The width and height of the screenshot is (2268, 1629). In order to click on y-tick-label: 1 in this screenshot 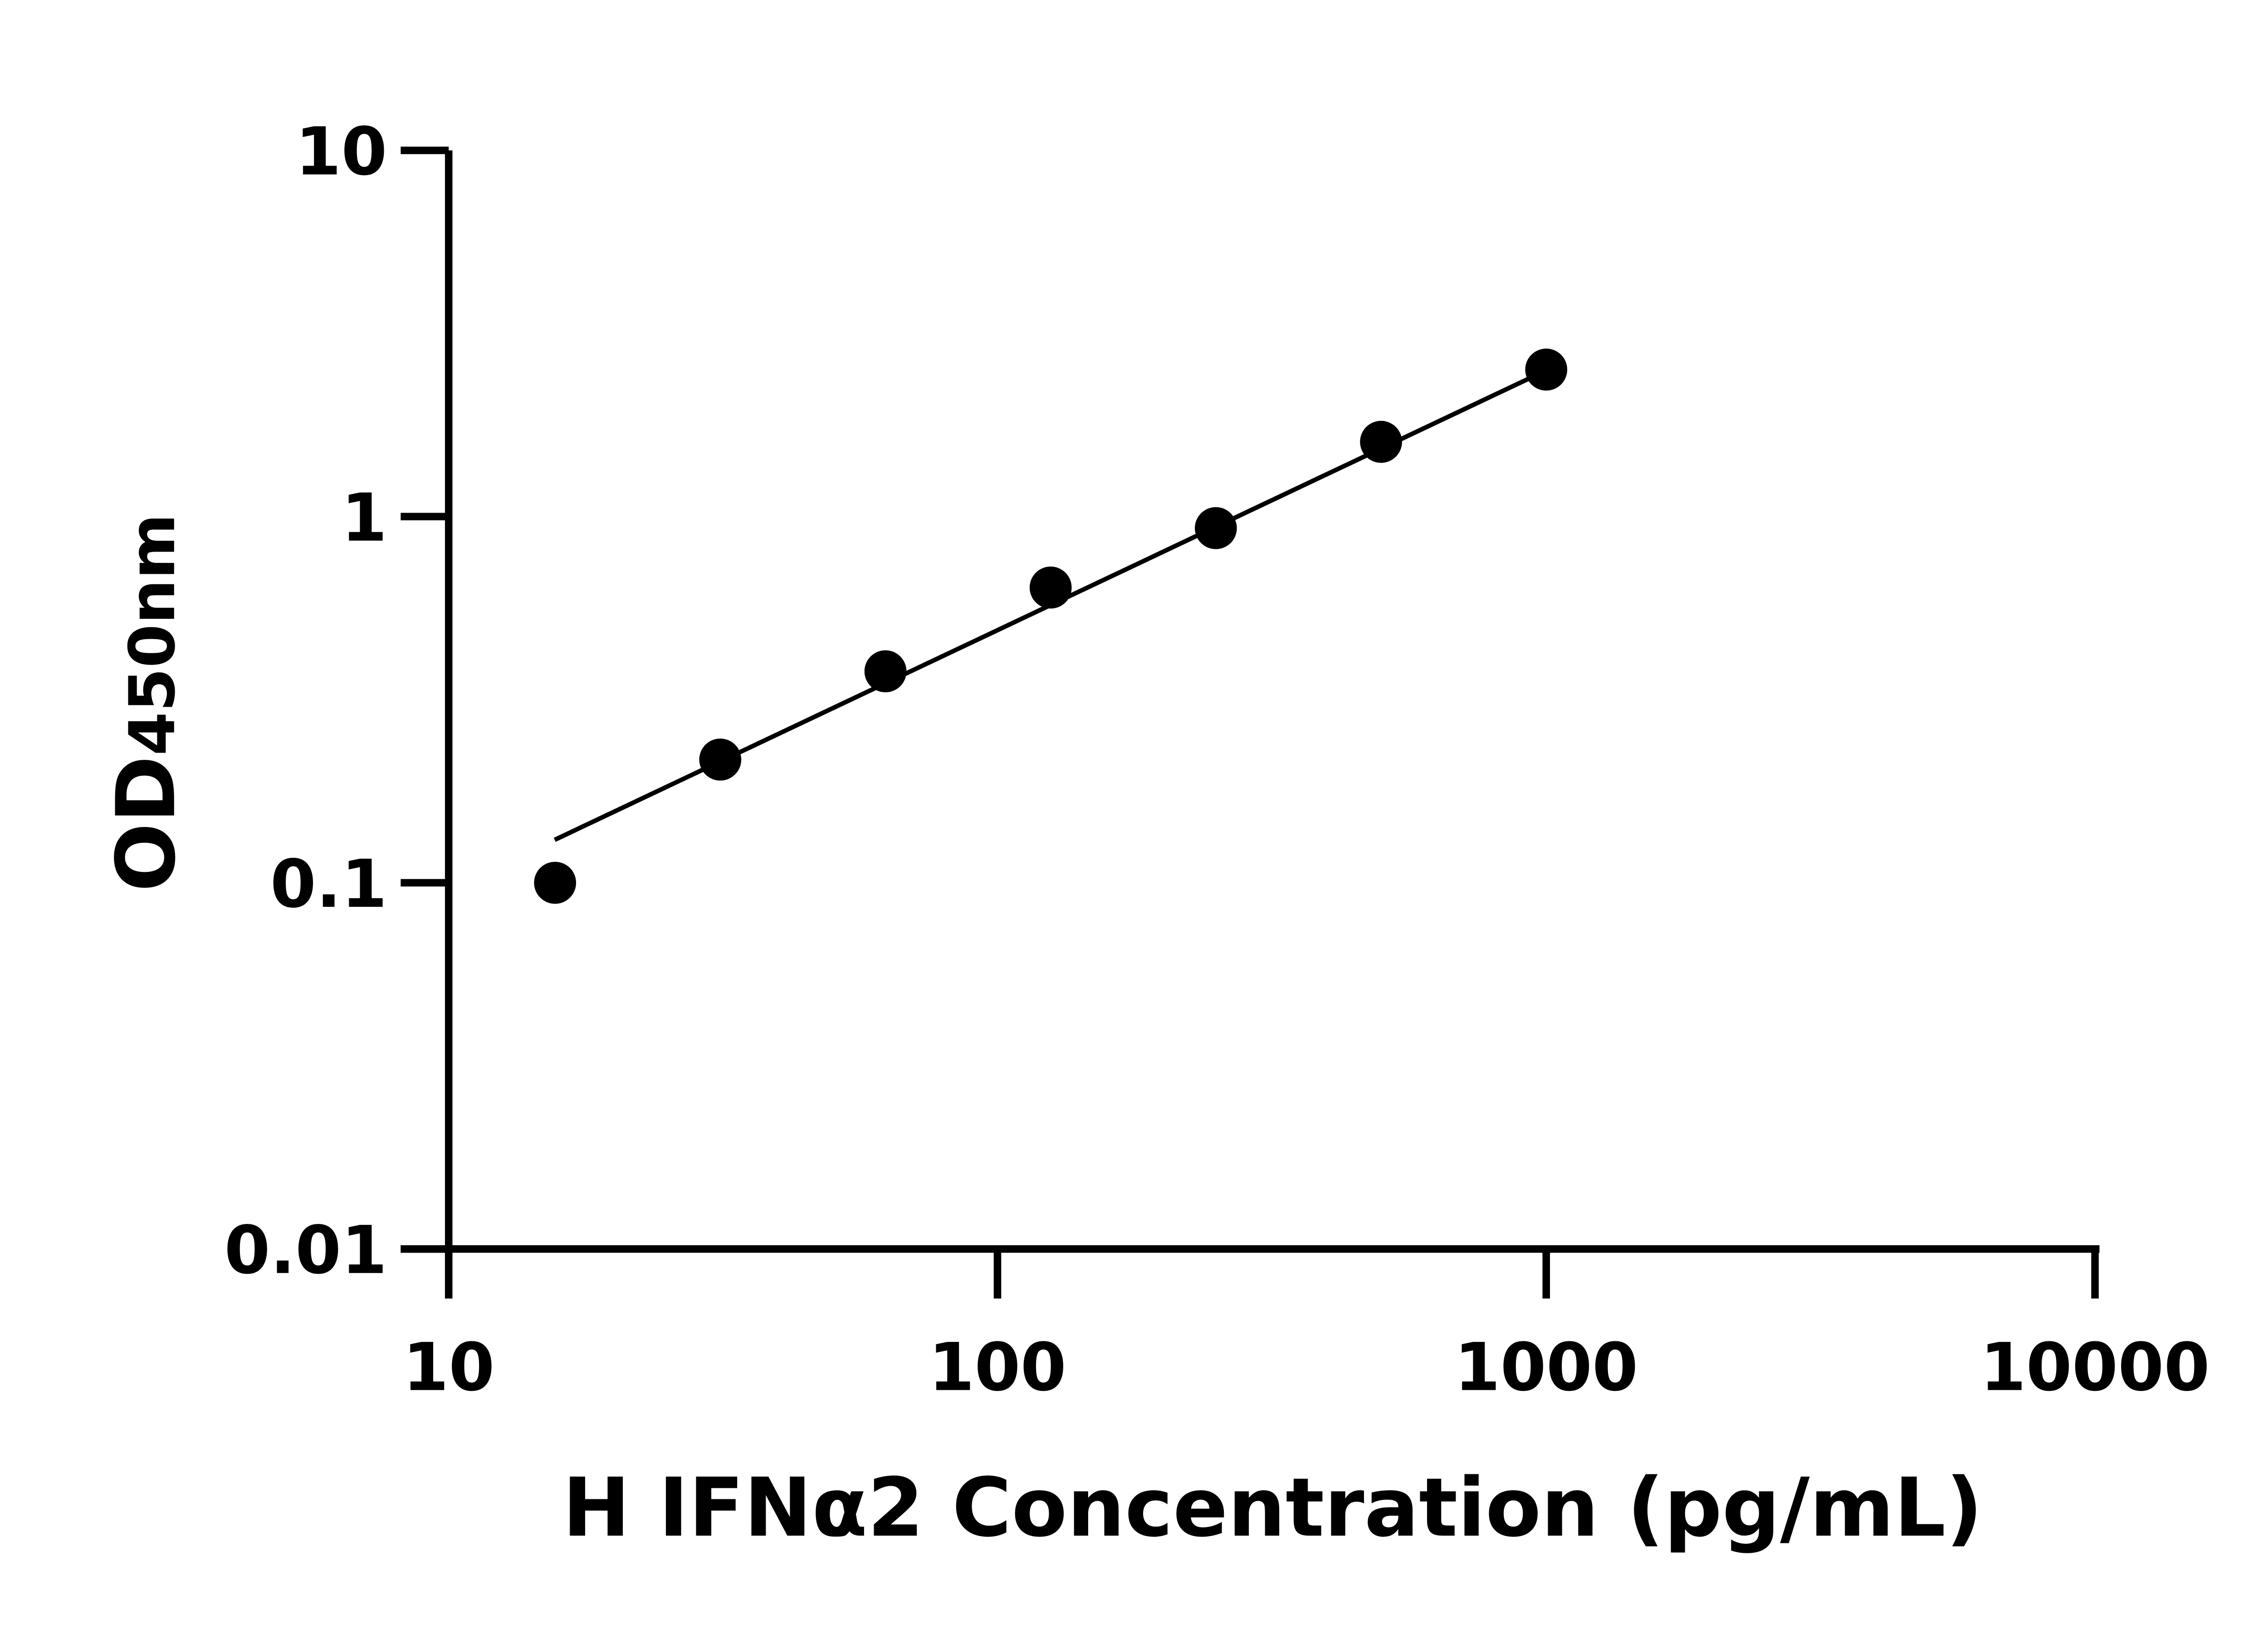, I will do `click(364, 518)`.